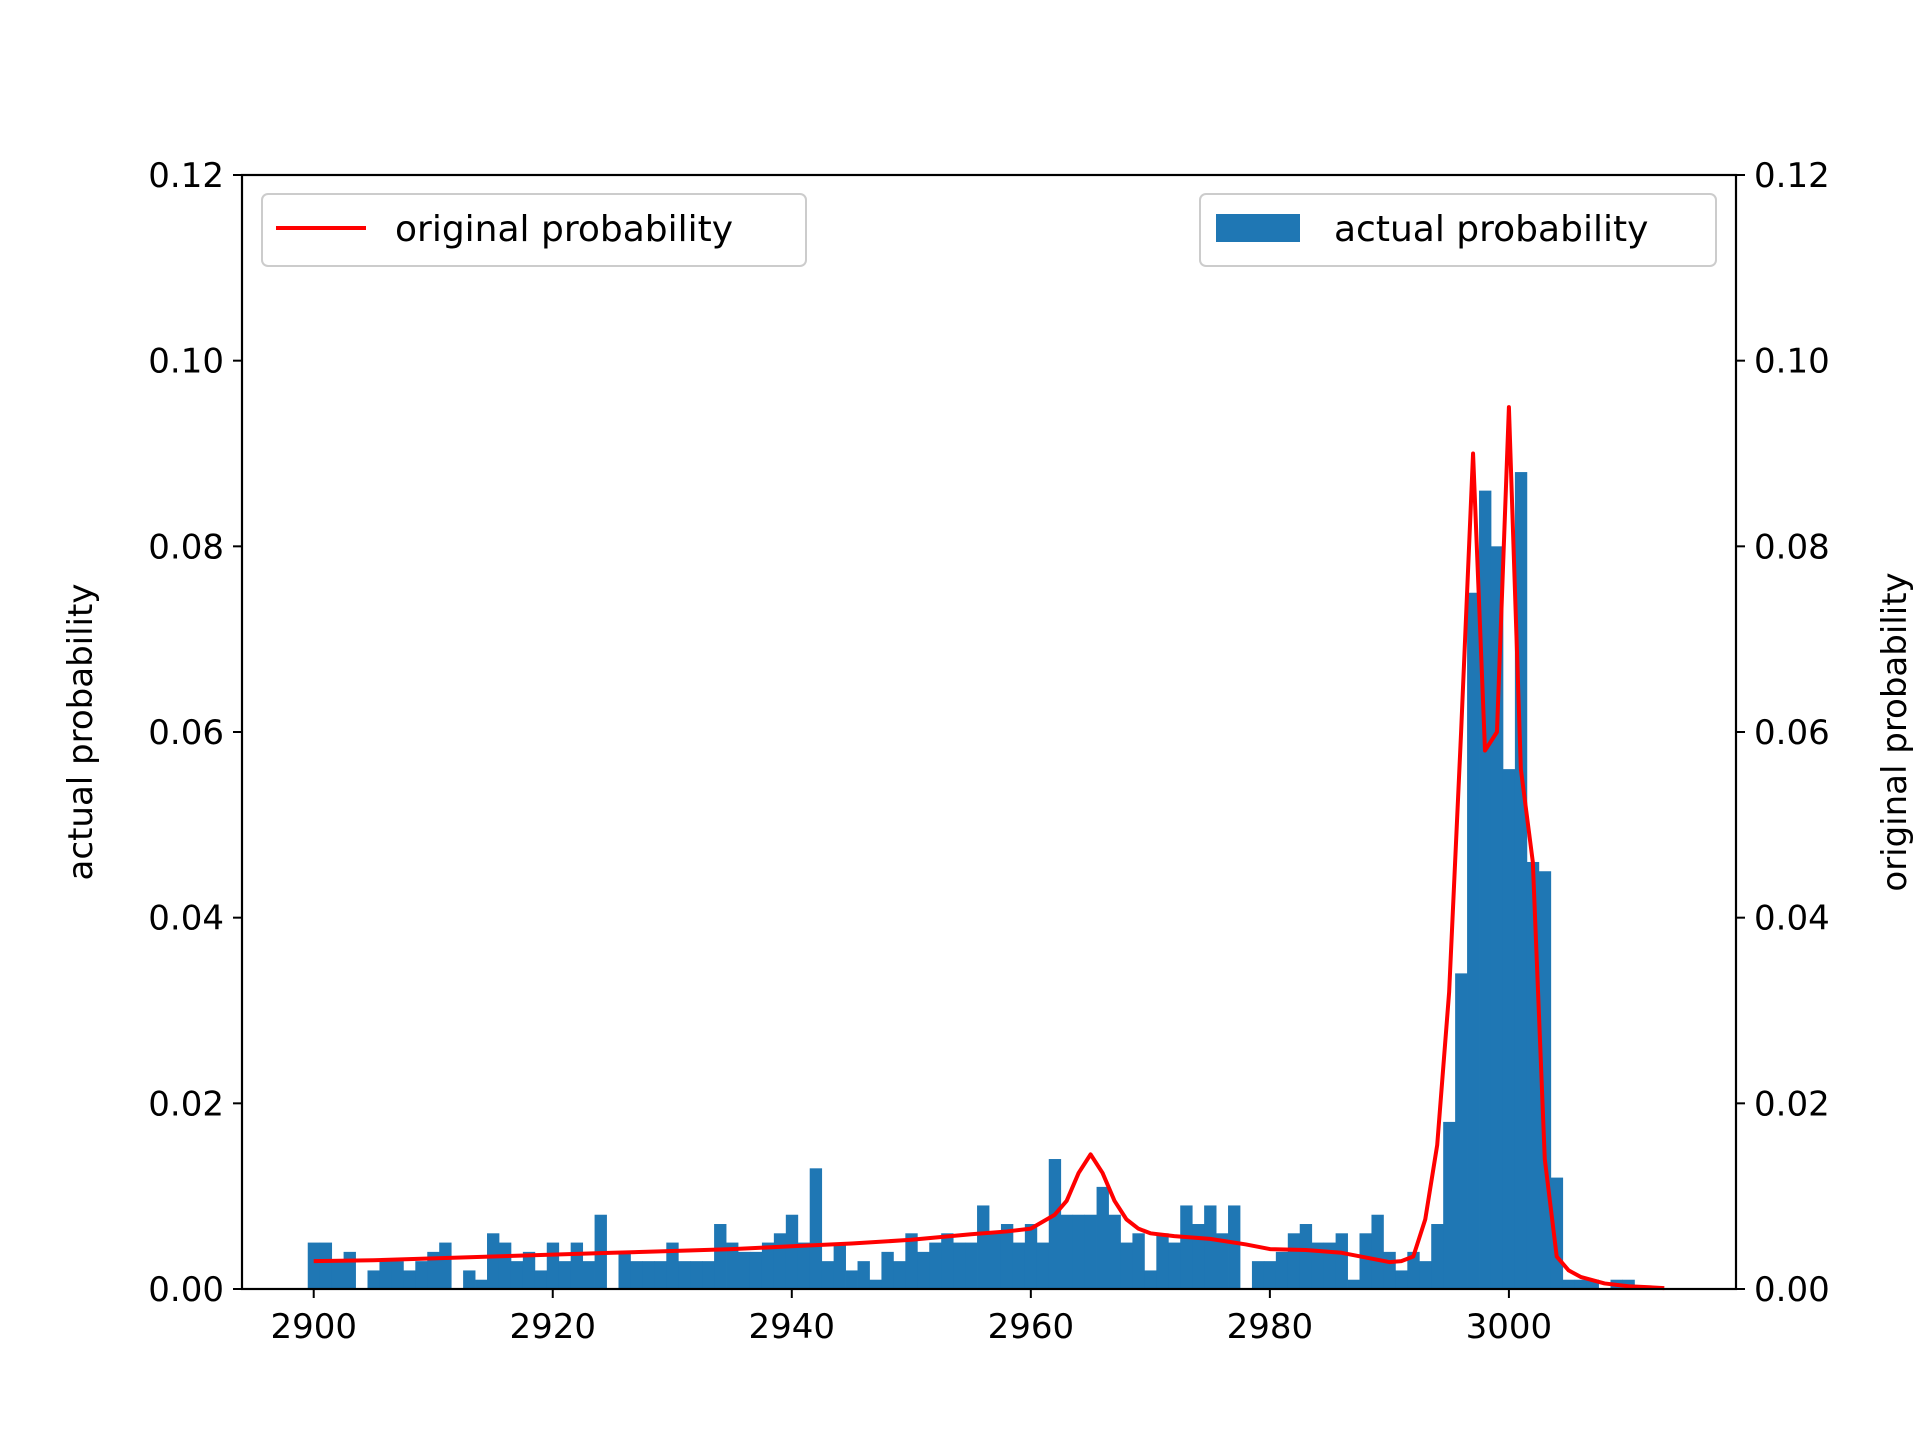 The width and height of the screenshot is (1920, 1440). What do you see at coordinates (186, 362) in the screenshot?
I see `left-y-tick-label: 0.10` at bounding box center [186, 362].